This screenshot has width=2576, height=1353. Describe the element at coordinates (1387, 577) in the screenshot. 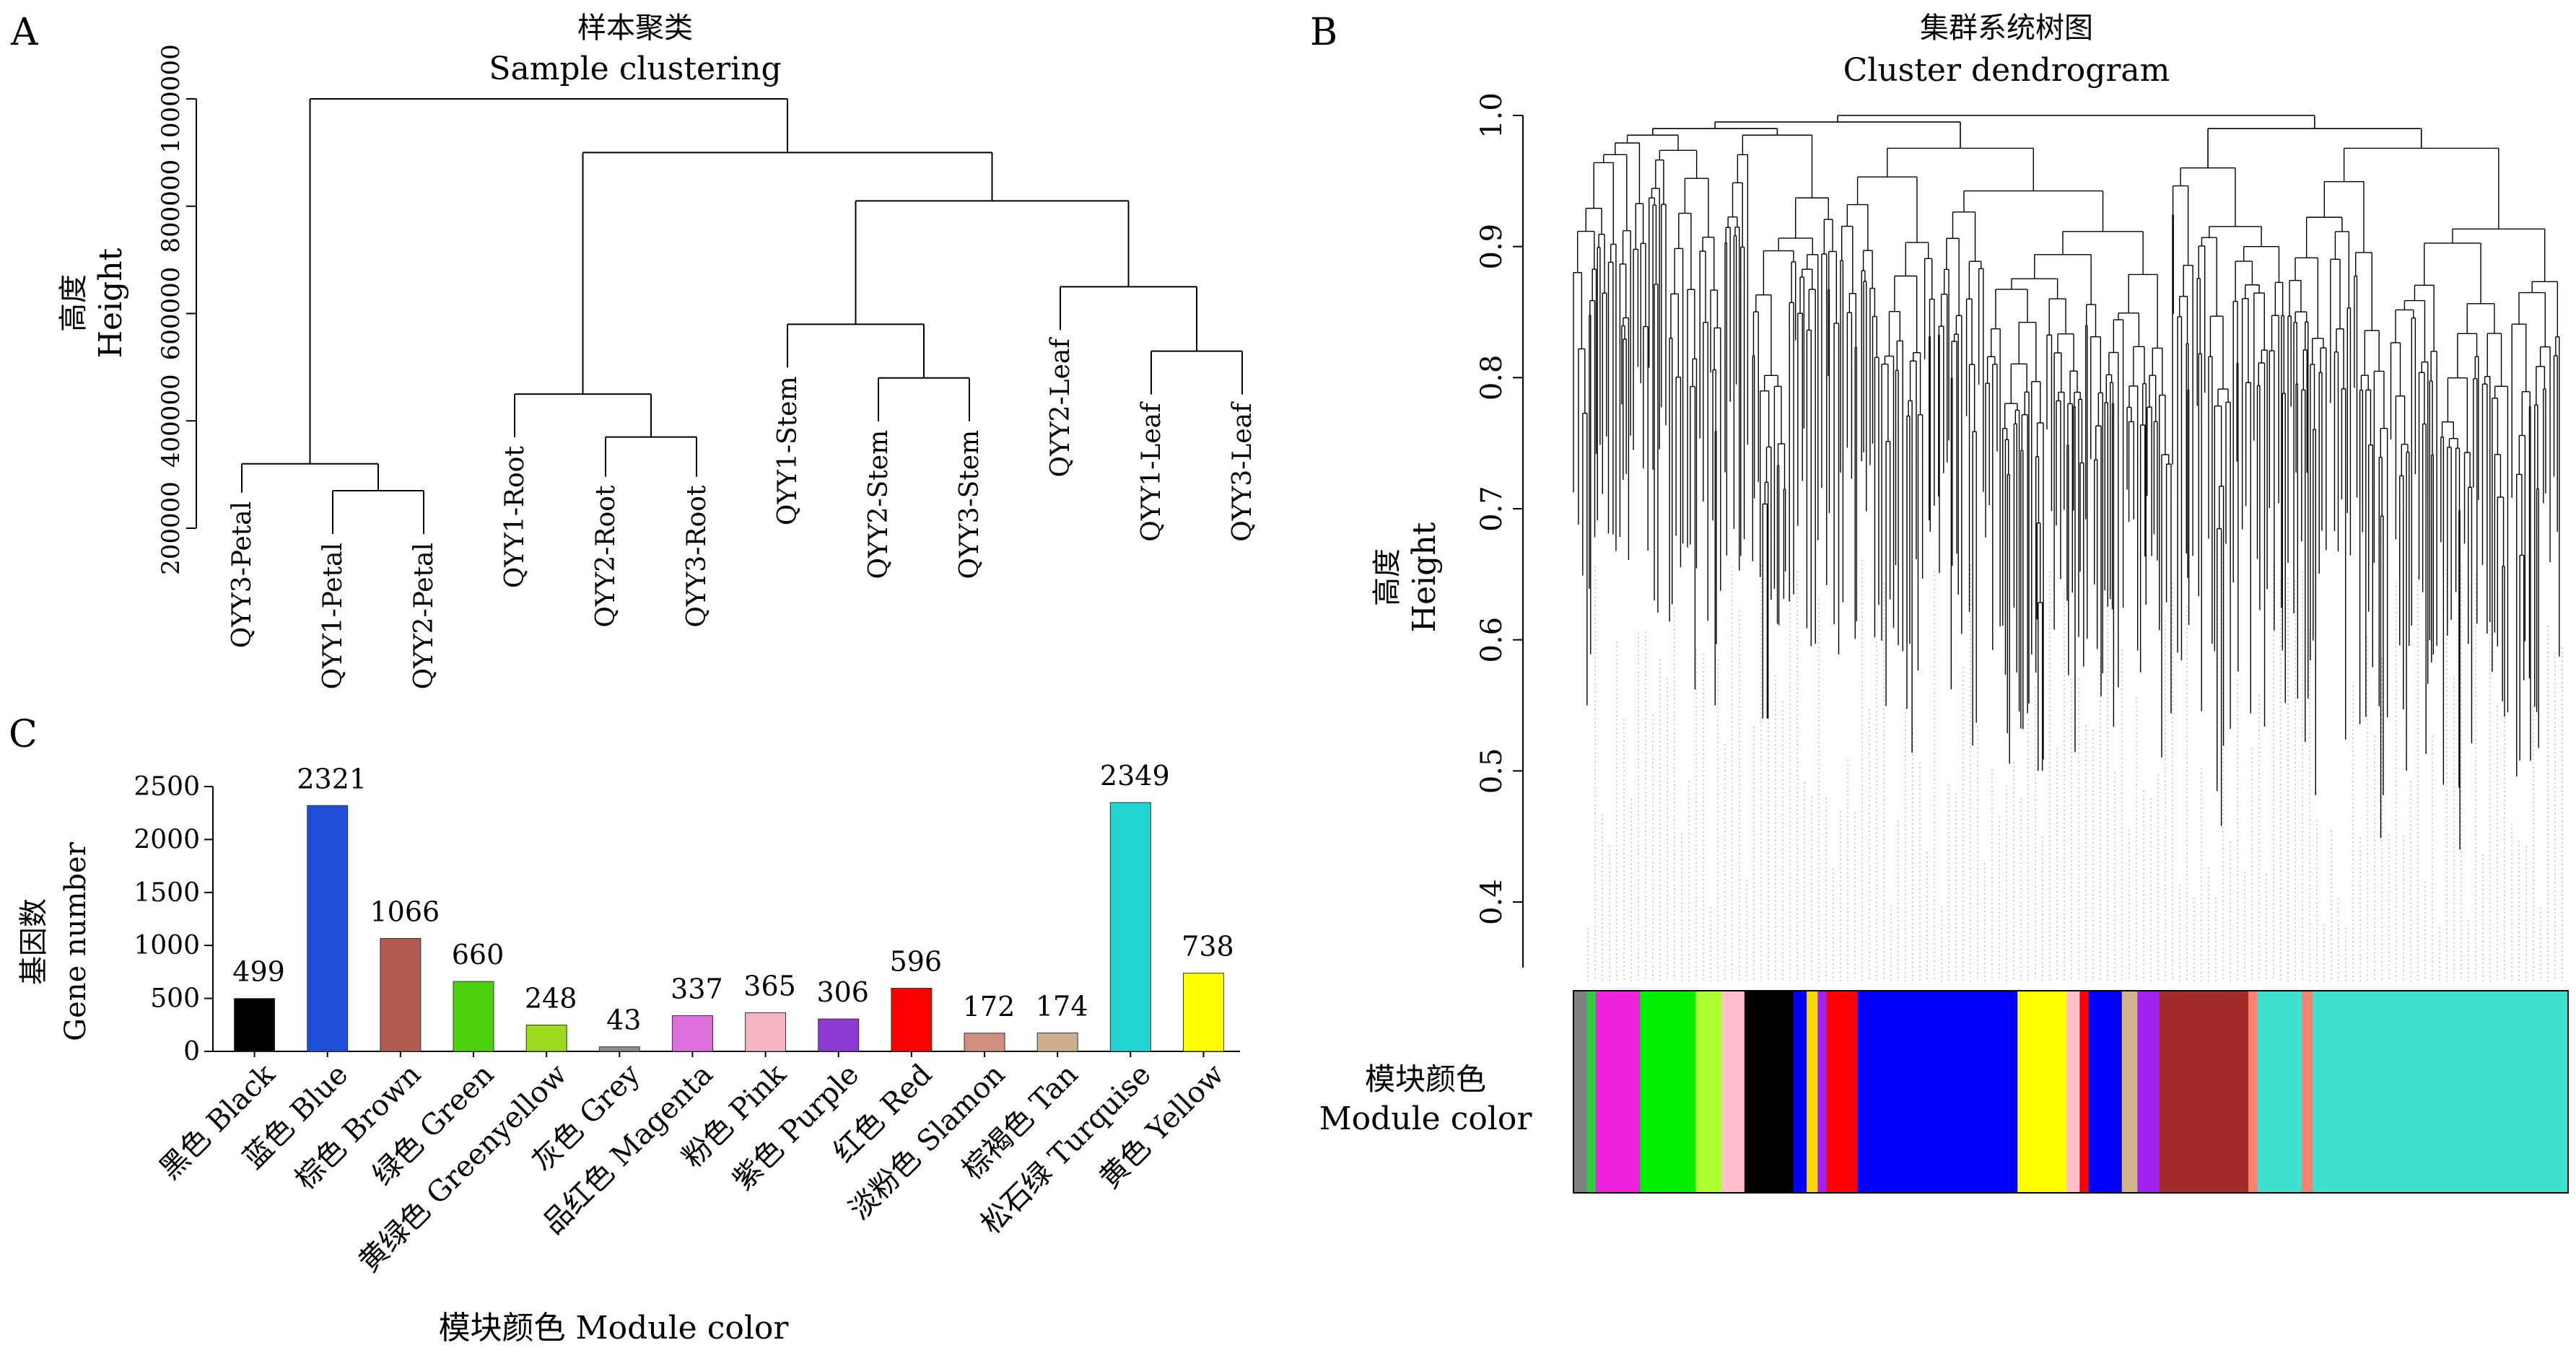

I see `panel-b-ylabel-cn: 高度` at that location.